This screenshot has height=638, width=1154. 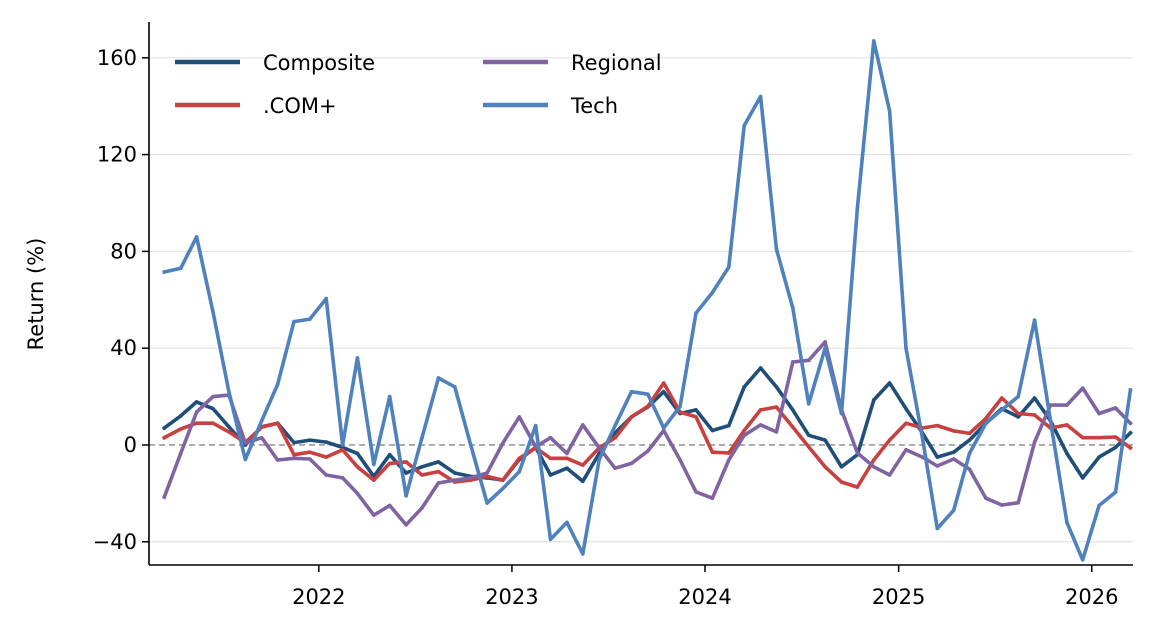 I want to click on x-tick-label: 2026, so click(x=1091, y=597).